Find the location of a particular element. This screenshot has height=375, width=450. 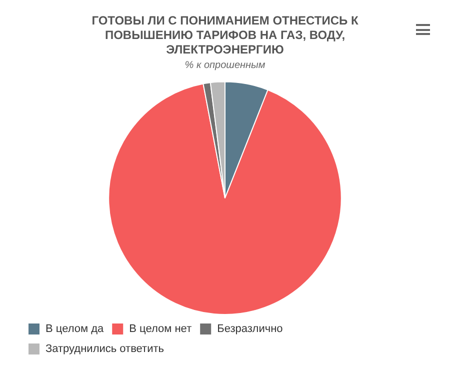

chart-subtitle: % к опрошенным is located at coordinates (225, 65).